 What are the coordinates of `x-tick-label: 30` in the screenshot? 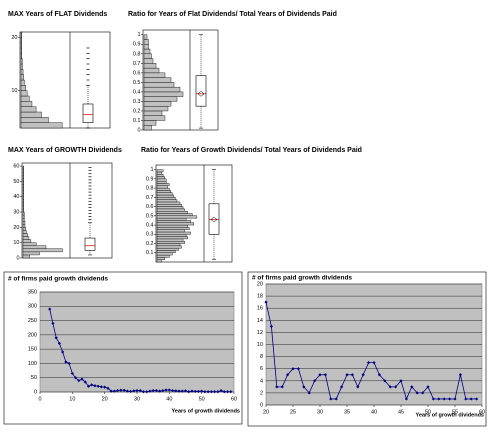 It's located at (137, 399).